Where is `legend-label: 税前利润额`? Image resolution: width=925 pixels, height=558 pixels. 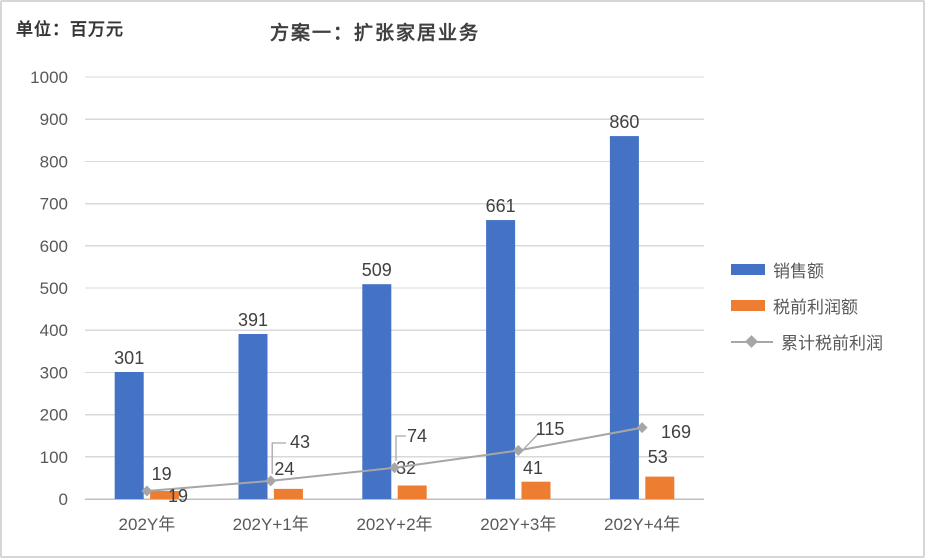 legend-label: 税前利润额 is located at coordinates (815, 307).